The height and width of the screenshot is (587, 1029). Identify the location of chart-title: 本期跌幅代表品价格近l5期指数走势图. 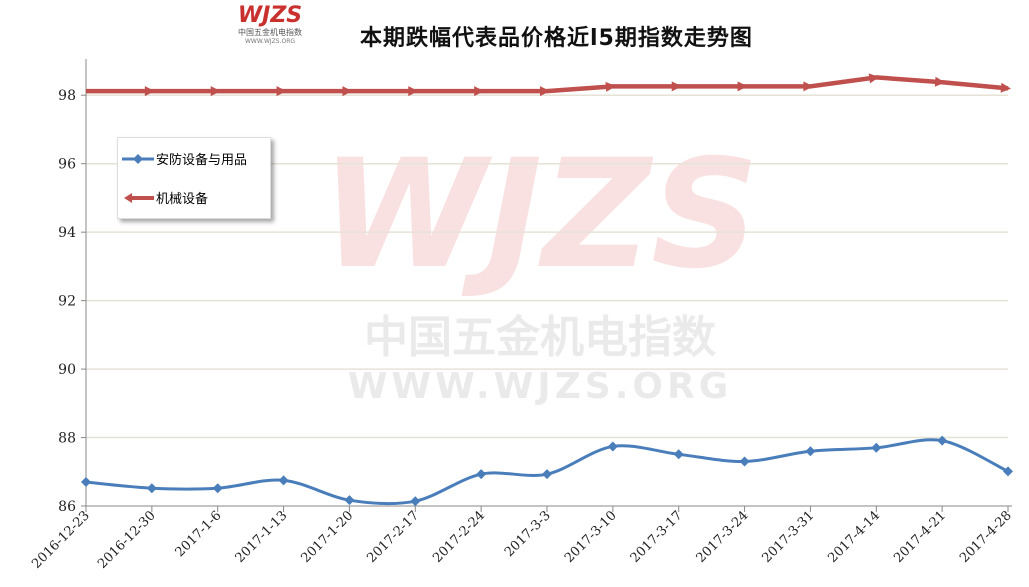
(556, 38).